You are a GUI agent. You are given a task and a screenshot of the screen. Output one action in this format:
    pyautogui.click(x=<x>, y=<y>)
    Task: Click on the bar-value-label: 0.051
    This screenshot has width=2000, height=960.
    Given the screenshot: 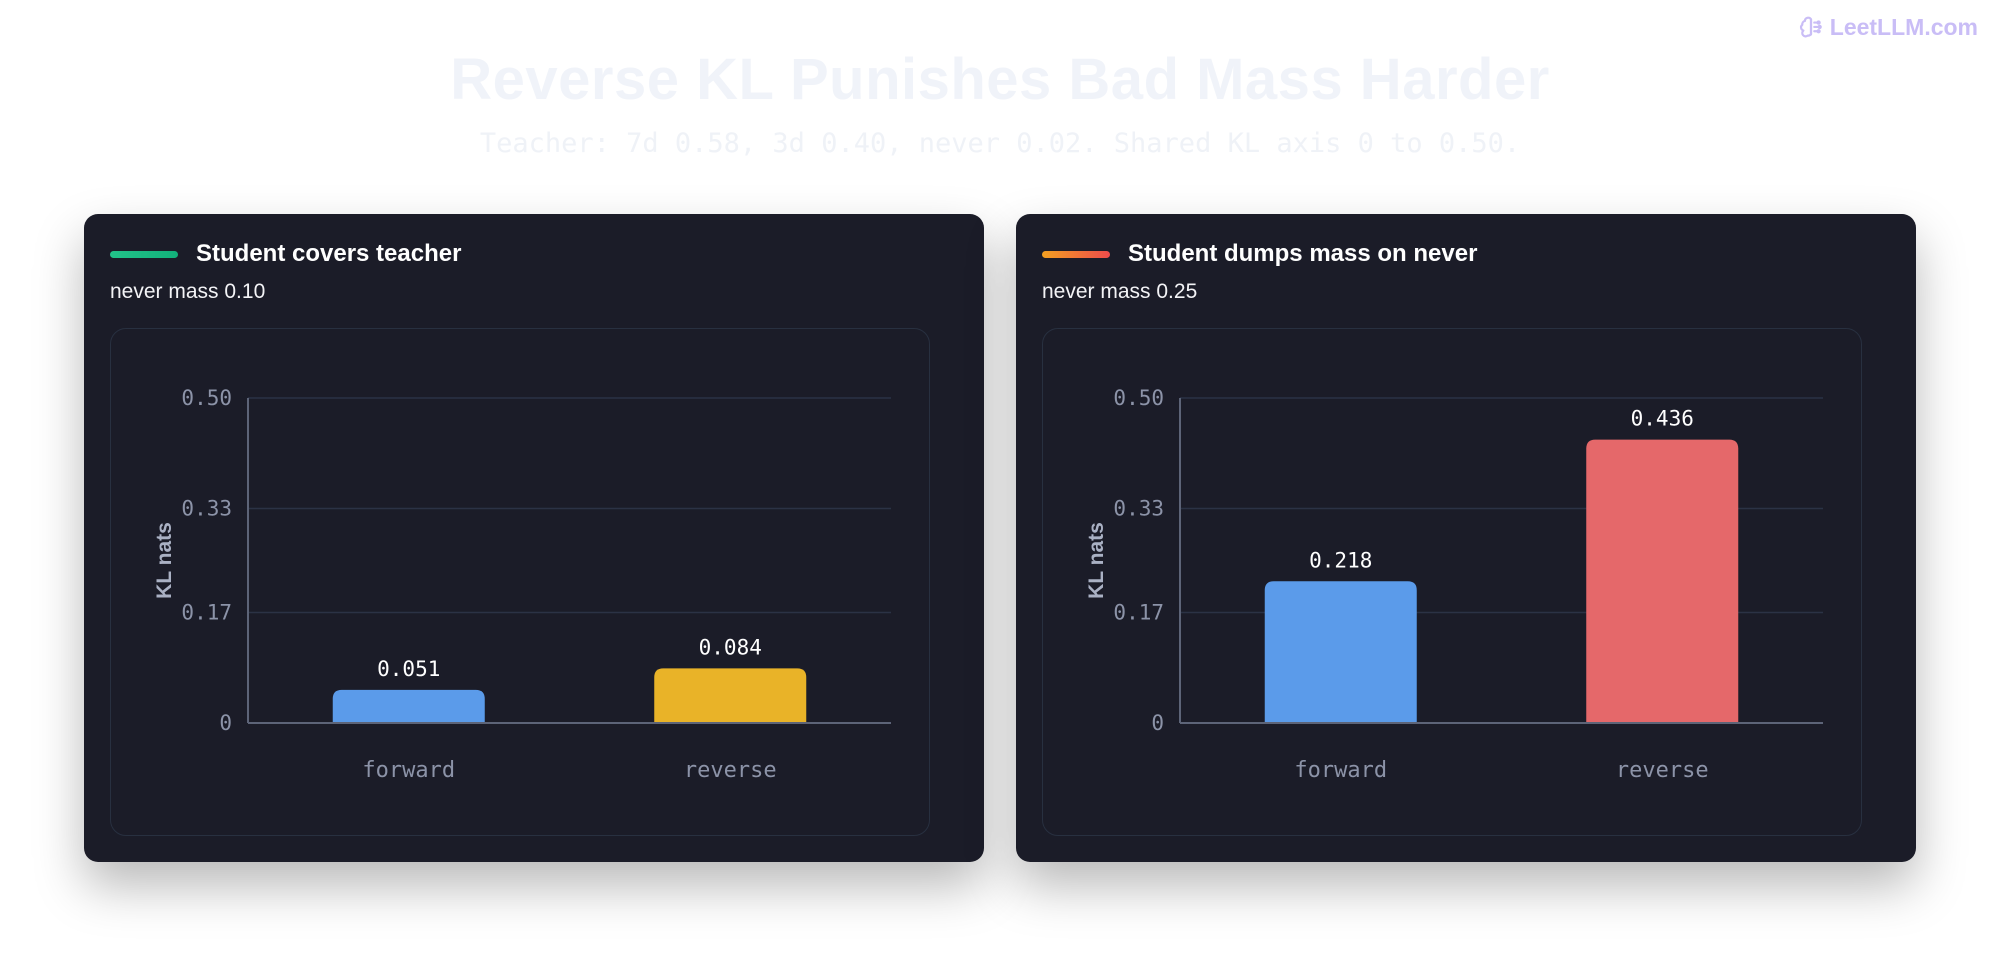 What is the action you would take?
    pyautogui.click(x=408, y=669)
    